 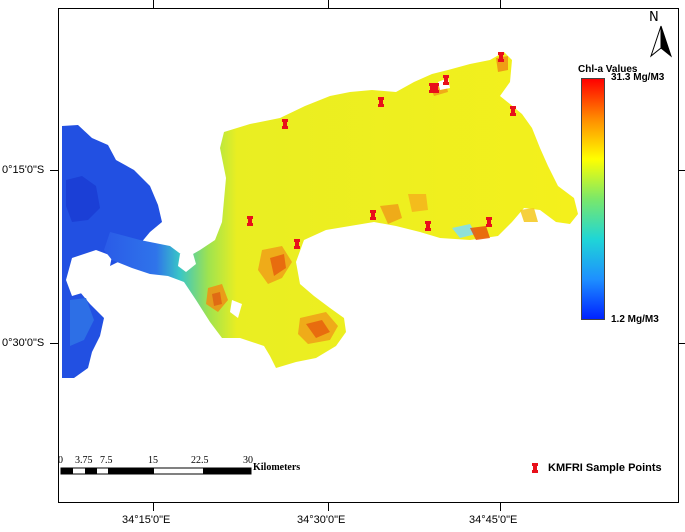 What do you see at coordinates (381, 150) in the screenshot?
I see `sample-points` at bounding box center [381, 150].